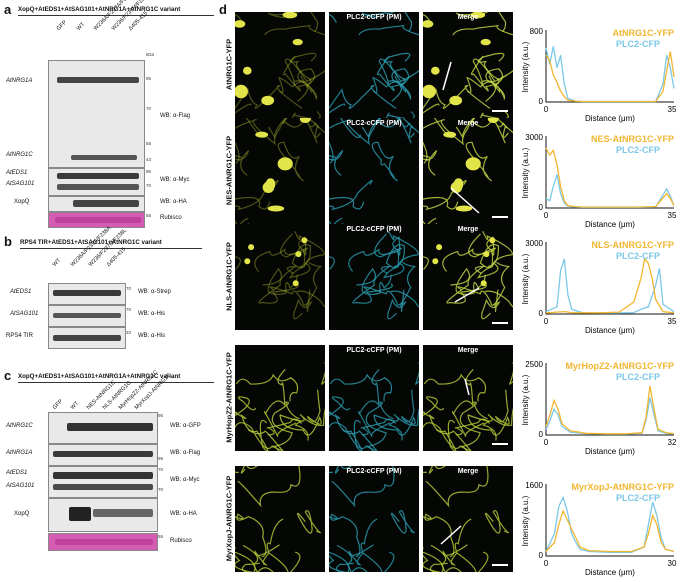 This screenshot has width=685, height=582. What do you see at coordinates (632, 139) in the screenshot?
I see `legend-yfp: NES-AtNRG1C-YFP` at bounding box center [632, 139].